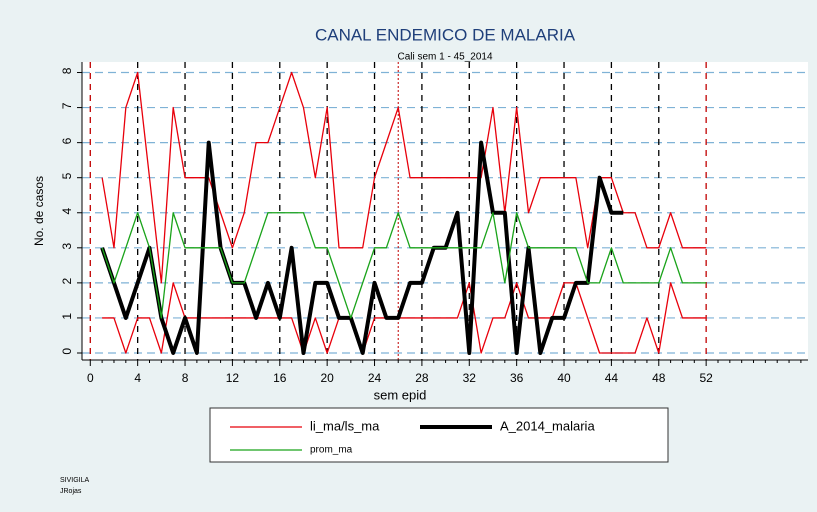 The width and height of the screenshot is (817, 512). What do you see at coordinates (547, 425) in the screenshot?
I see `legend-label: A_2014_malaria` at bounding box center [547, 425].